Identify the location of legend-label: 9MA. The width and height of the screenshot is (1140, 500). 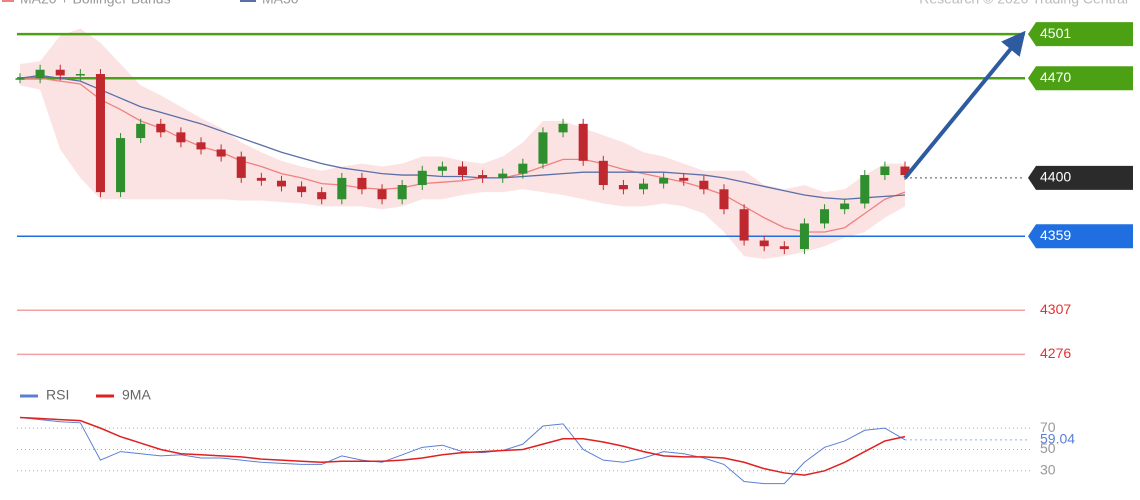
(136, 395).